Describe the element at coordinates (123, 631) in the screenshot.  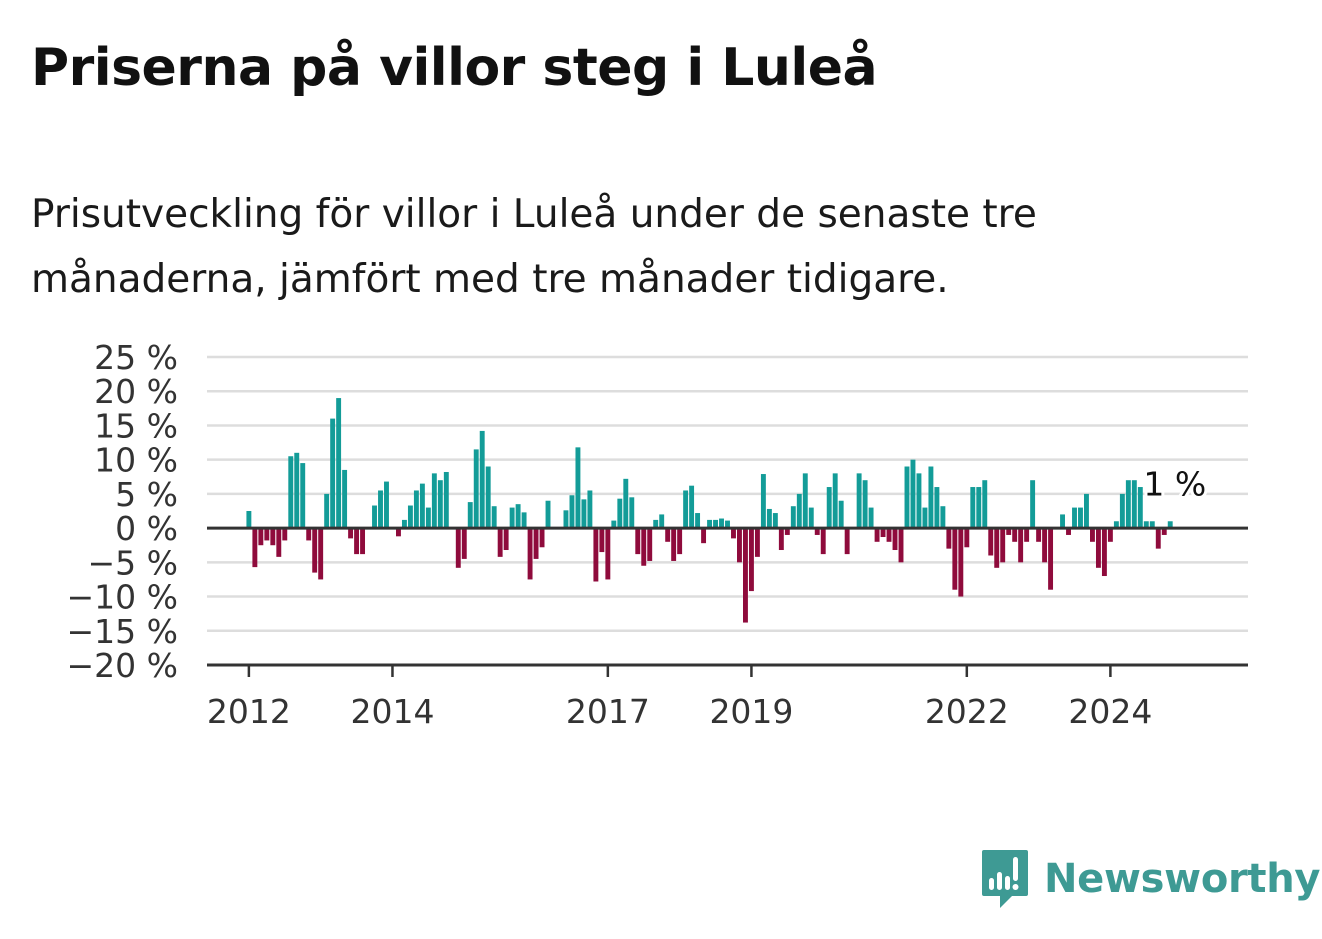
I see `y-tick-label: −15 %` at that location.